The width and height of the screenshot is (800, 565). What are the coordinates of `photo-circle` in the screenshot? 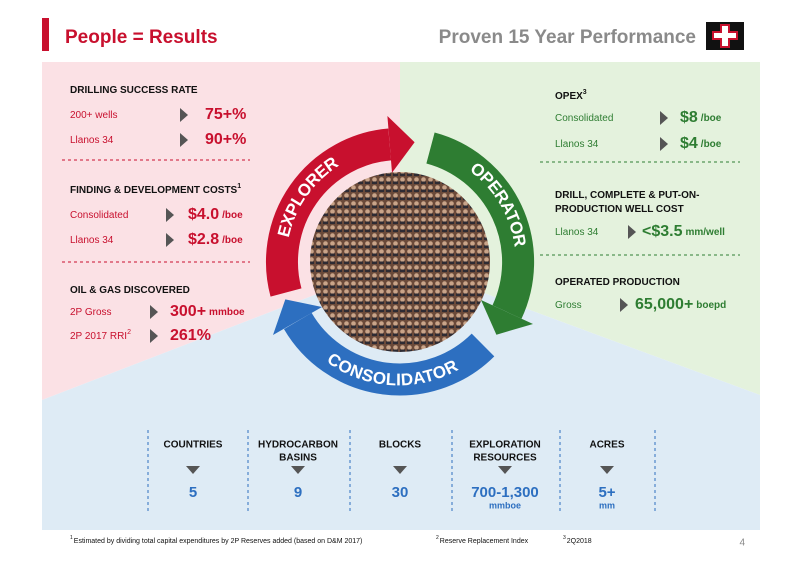 It's located at (400, 262).